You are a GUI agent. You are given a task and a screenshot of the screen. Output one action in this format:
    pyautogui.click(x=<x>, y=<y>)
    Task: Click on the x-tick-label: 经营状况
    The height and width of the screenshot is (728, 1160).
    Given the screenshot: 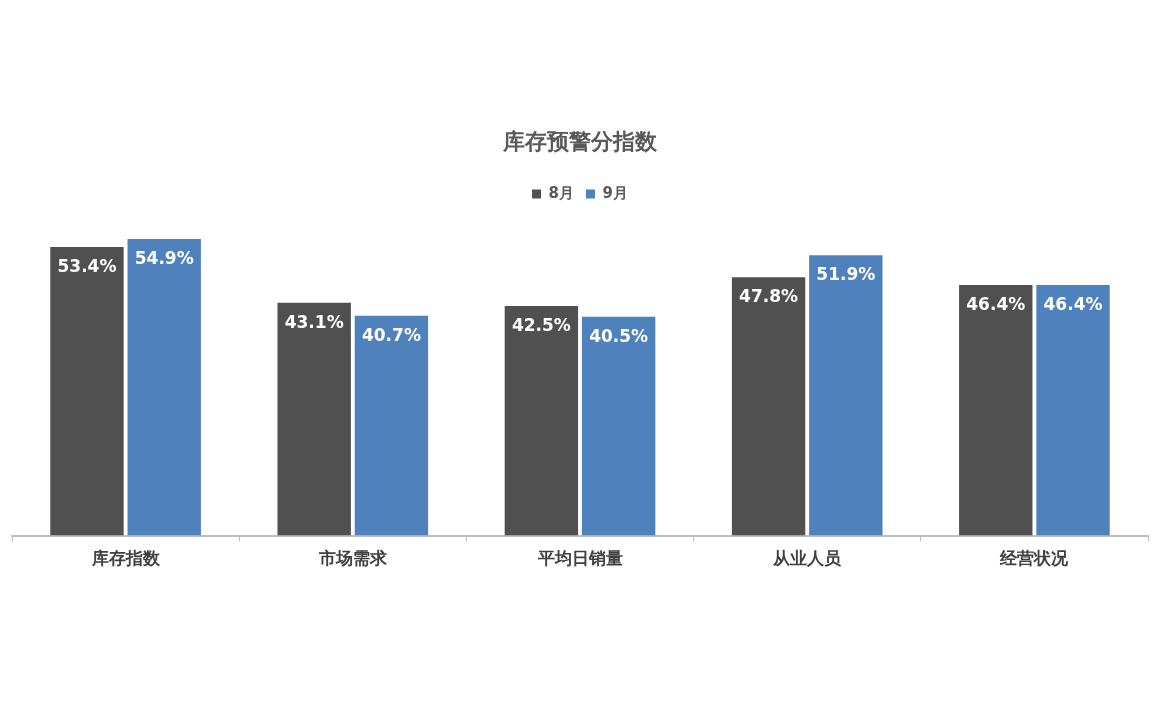 What is the action you would take?
    pyautogui.click(x=1034, y=558)
    